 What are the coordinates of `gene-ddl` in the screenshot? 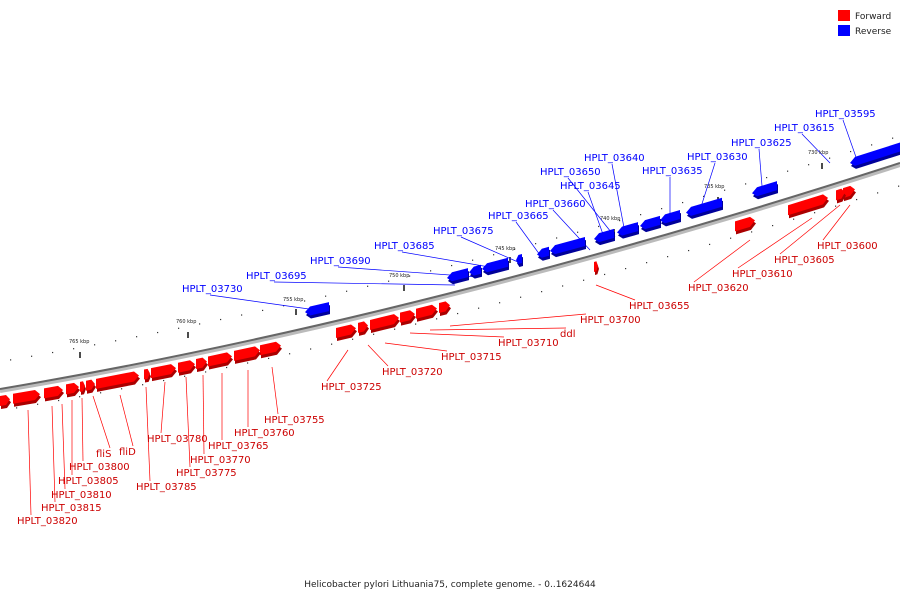 It's located at (427, 313).